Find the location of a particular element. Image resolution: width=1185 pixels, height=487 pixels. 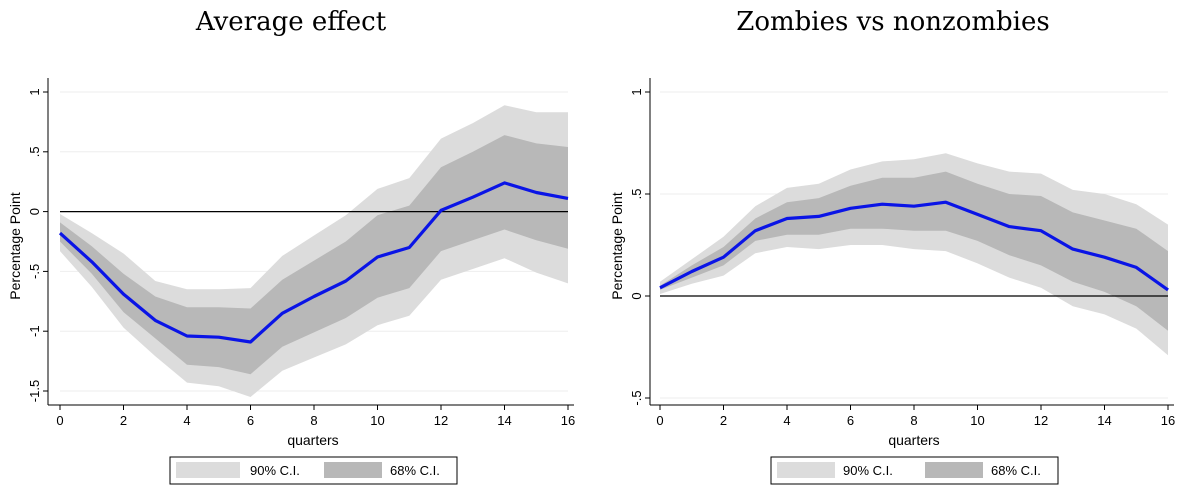

chart-title: Zombies vs nonzombies is located at coordinates (892, 22).